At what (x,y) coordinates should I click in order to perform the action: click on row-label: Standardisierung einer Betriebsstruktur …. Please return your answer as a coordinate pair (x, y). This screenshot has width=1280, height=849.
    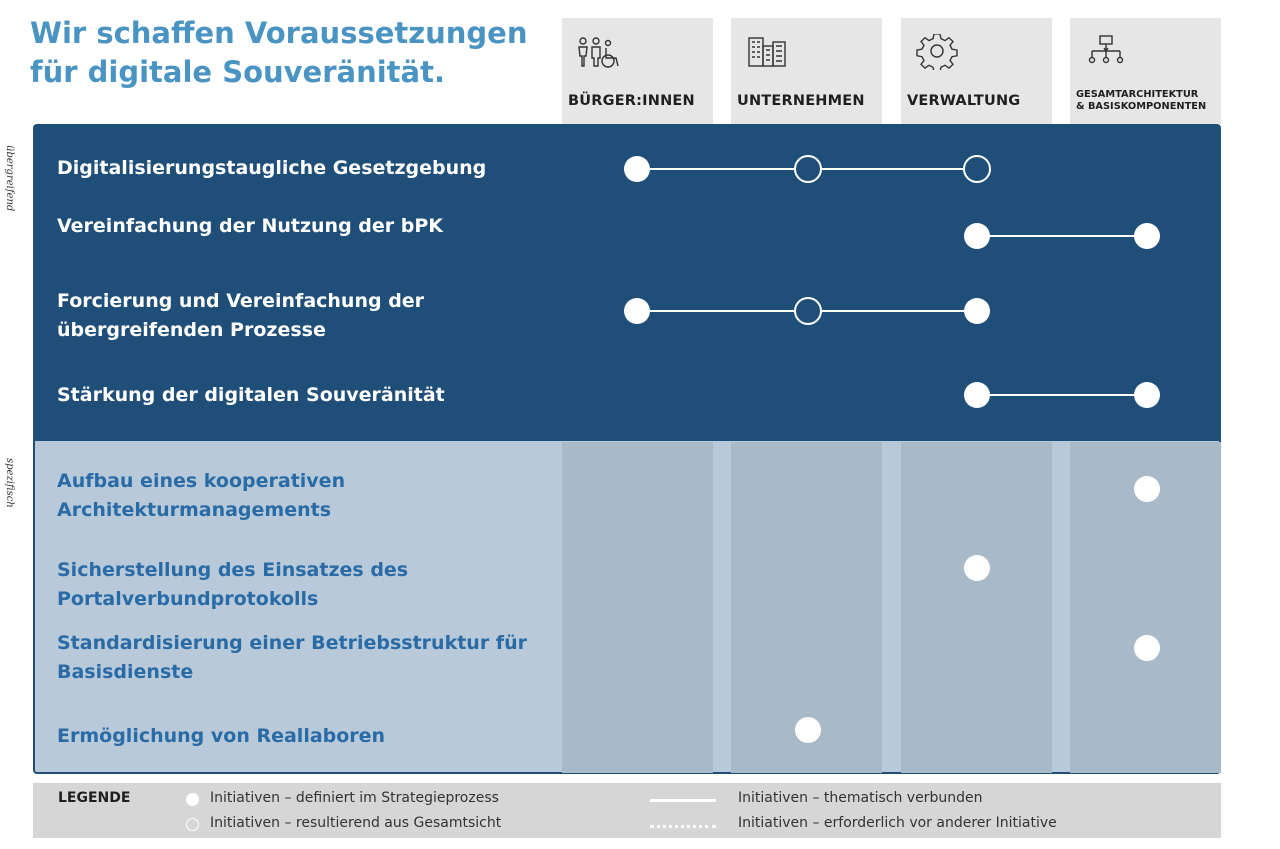
    Looking at the image, I should click on (292, 657).